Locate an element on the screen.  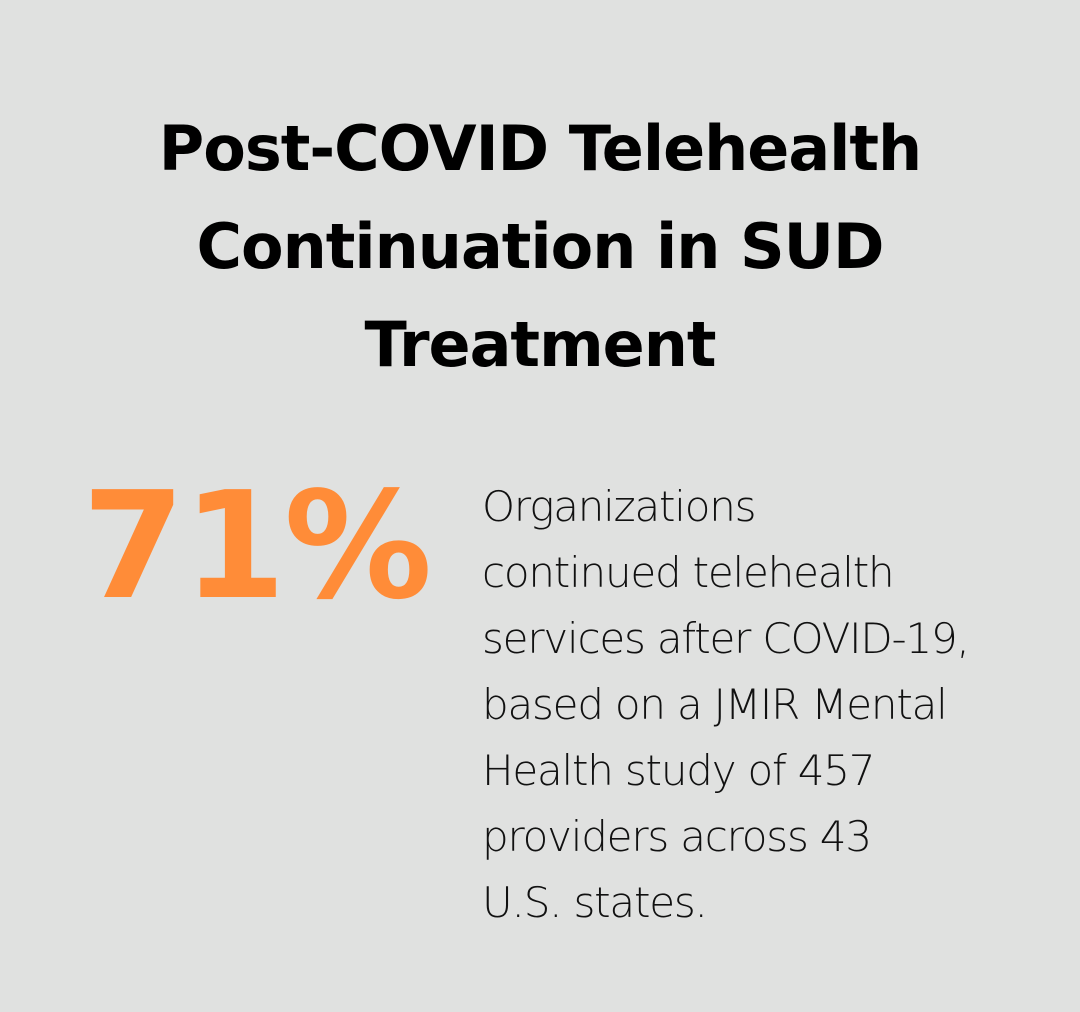
description-line-5: Health study of 457 is located at coordinates (679, 770).